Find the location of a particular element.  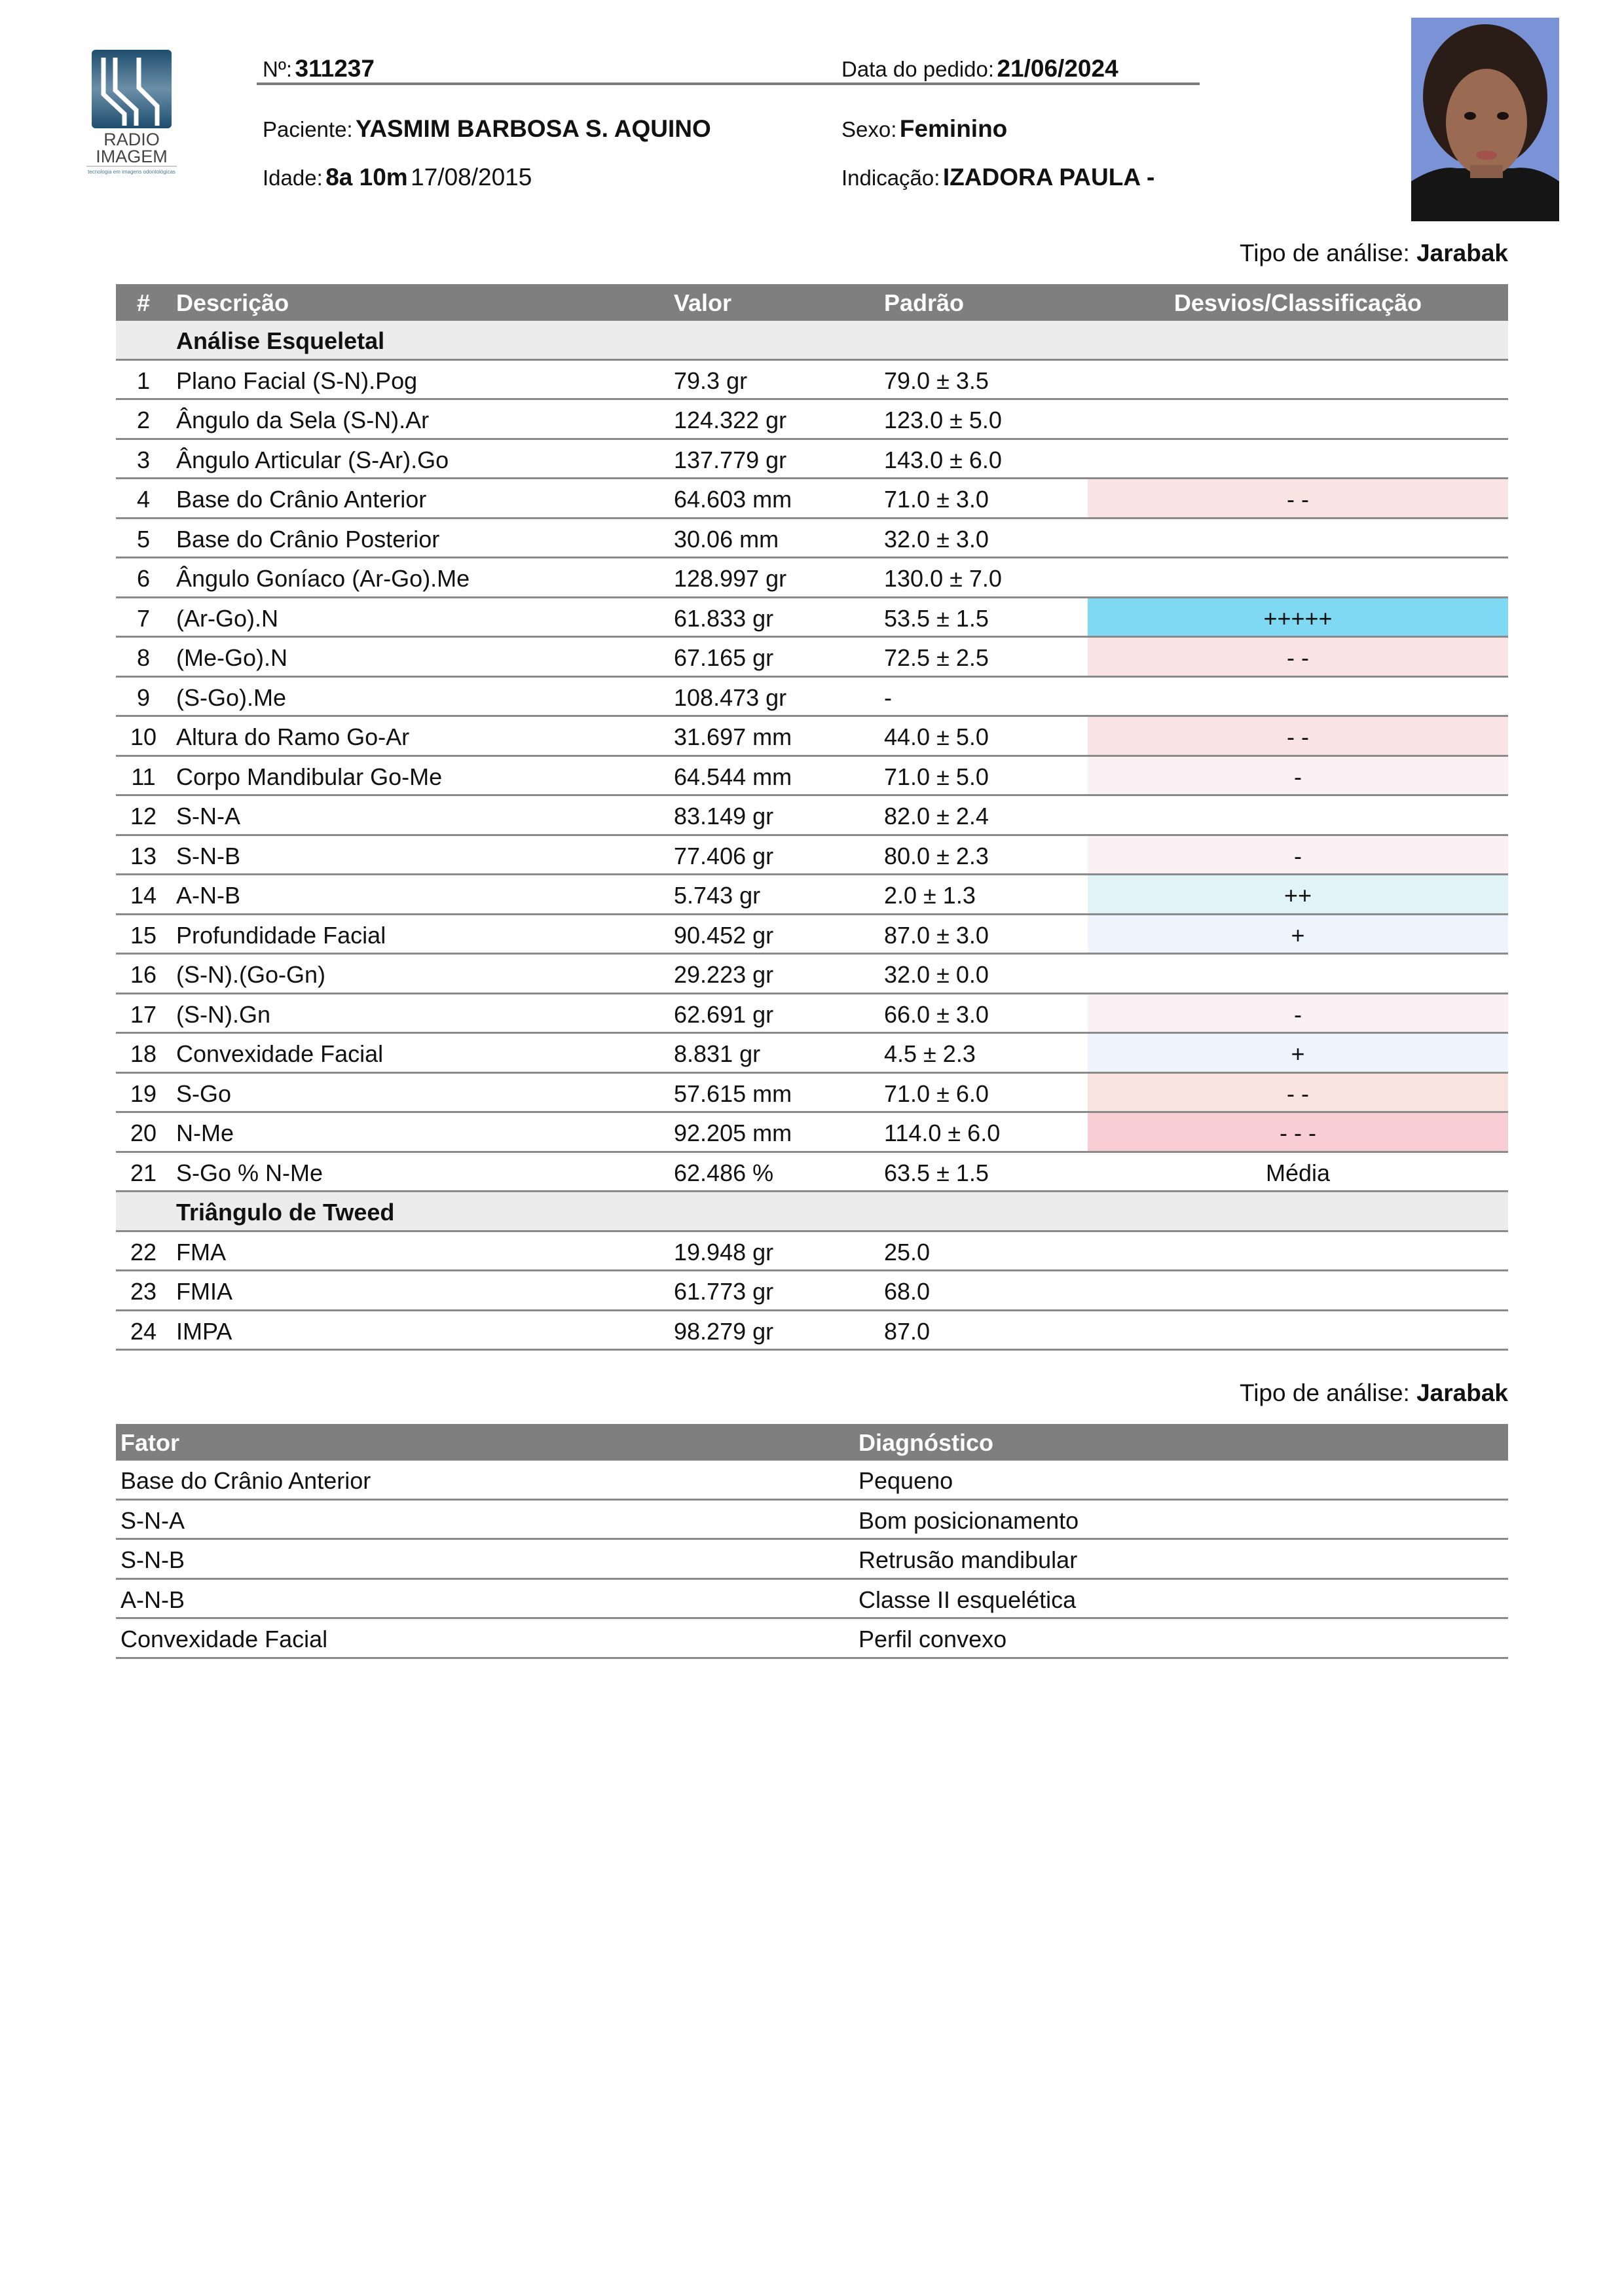

table-row: S-N-A Bom posicionamento is located at coordinates (812, 1520).